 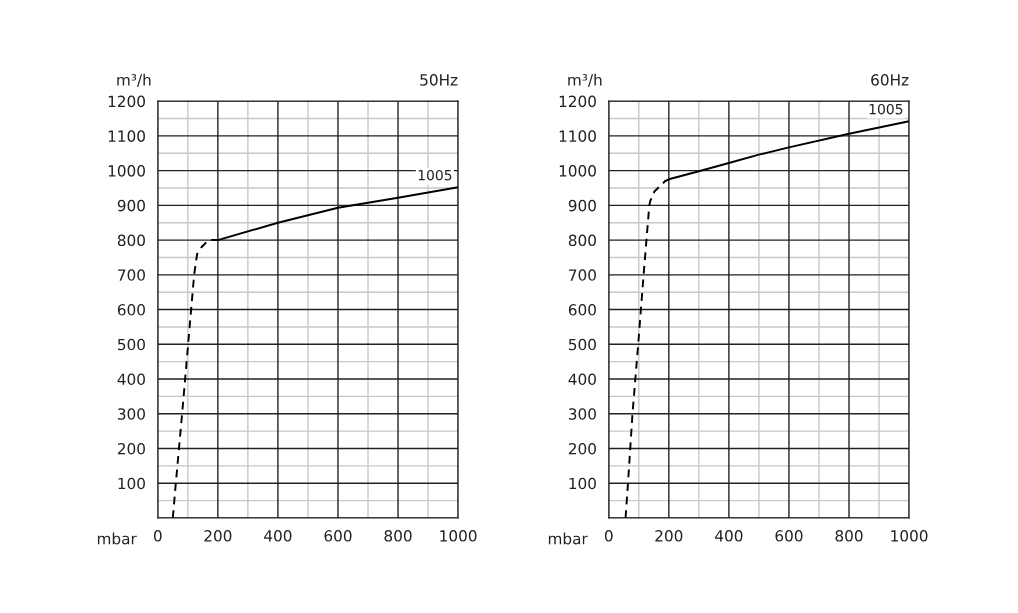 I want to click on chart-title: 50Hz, so click(x=439, y=80).